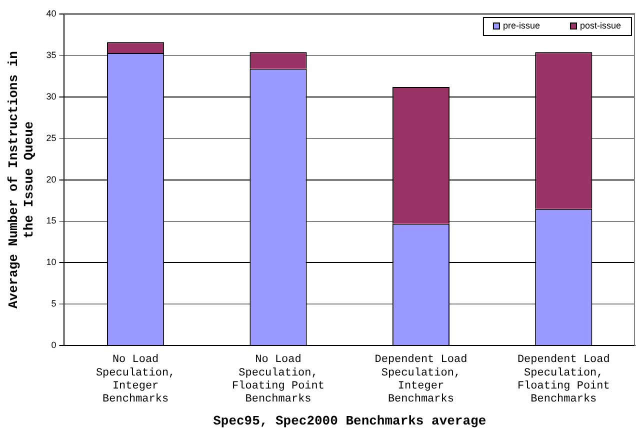 The image size is (639, 435). I want to click on y-tick-label: 0, so click(53, 345).